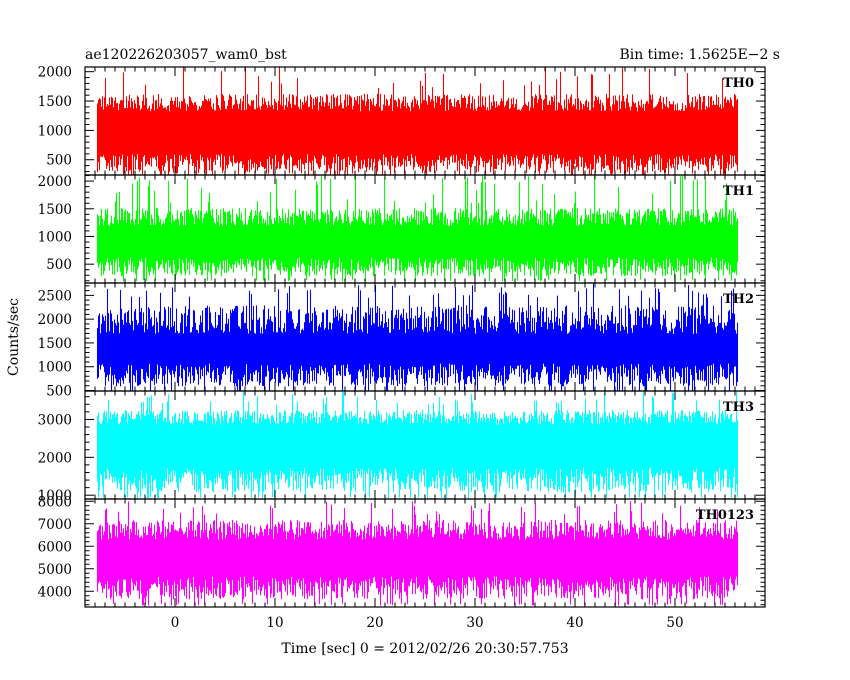  Describe the element at coordinates (175, 623) in the screenshot. I see `x-tick-label: 0` at that location.